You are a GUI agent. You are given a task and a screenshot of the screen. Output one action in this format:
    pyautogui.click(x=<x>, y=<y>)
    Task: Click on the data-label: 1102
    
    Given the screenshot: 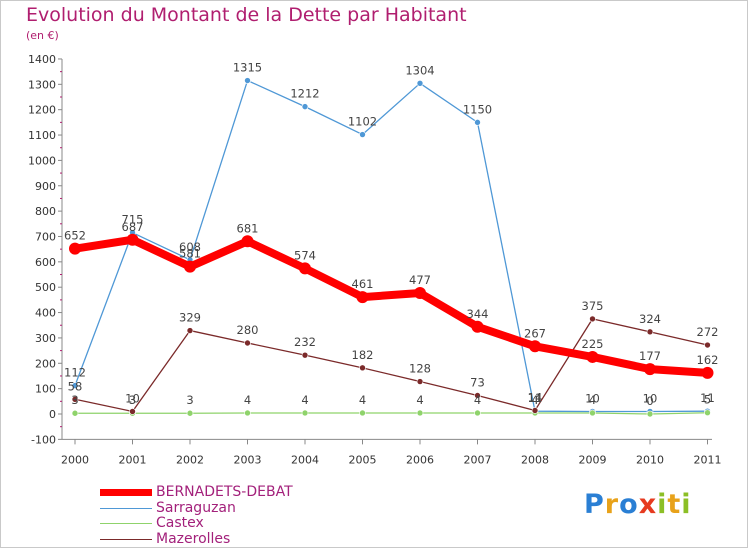 What is the action you would take?
    pyautogui.click(x=362, y=122)
    